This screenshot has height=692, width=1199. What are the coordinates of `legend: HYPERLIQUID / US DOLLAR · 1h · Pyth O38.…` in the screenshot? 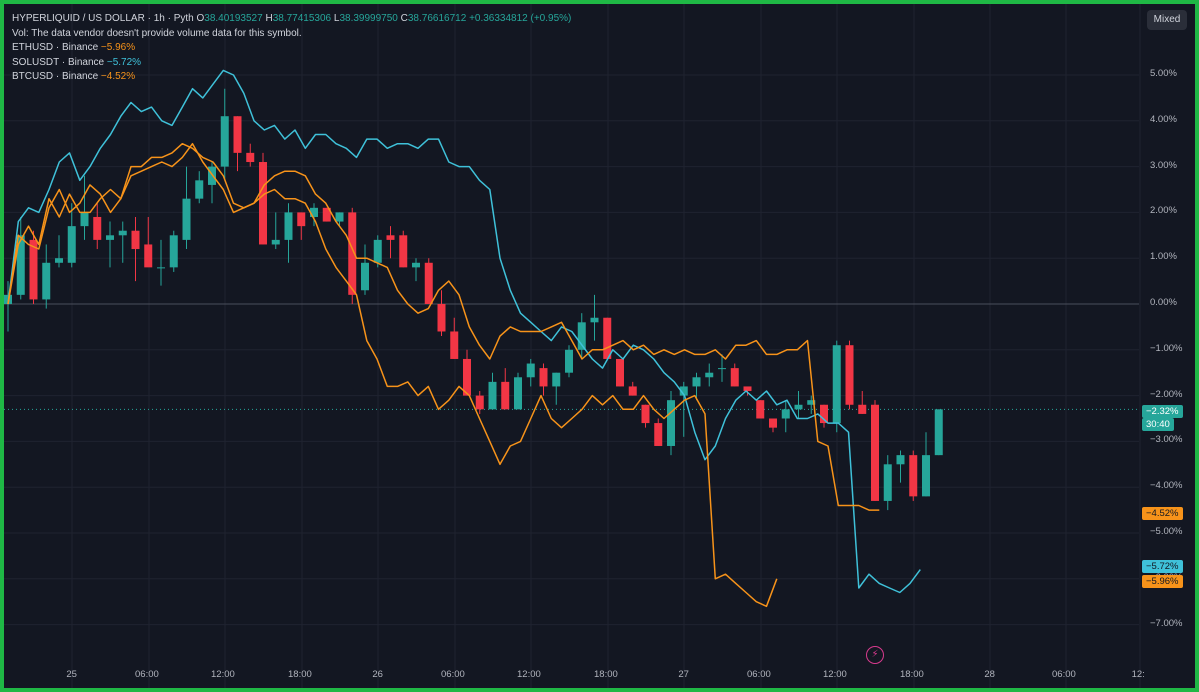 It's located at (291, 48).